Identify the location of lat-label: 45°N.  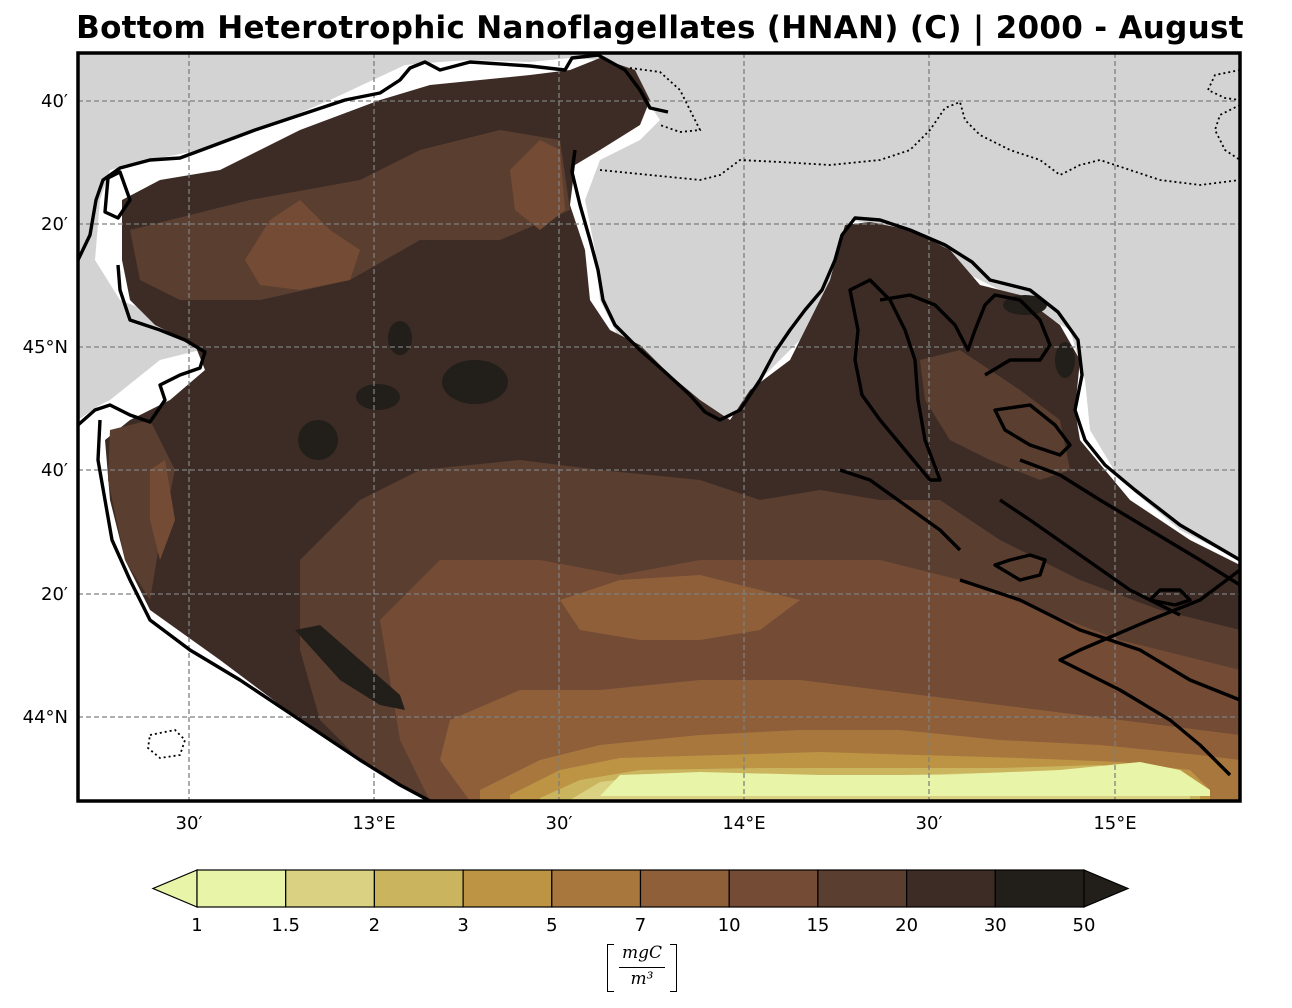
(45, 347).